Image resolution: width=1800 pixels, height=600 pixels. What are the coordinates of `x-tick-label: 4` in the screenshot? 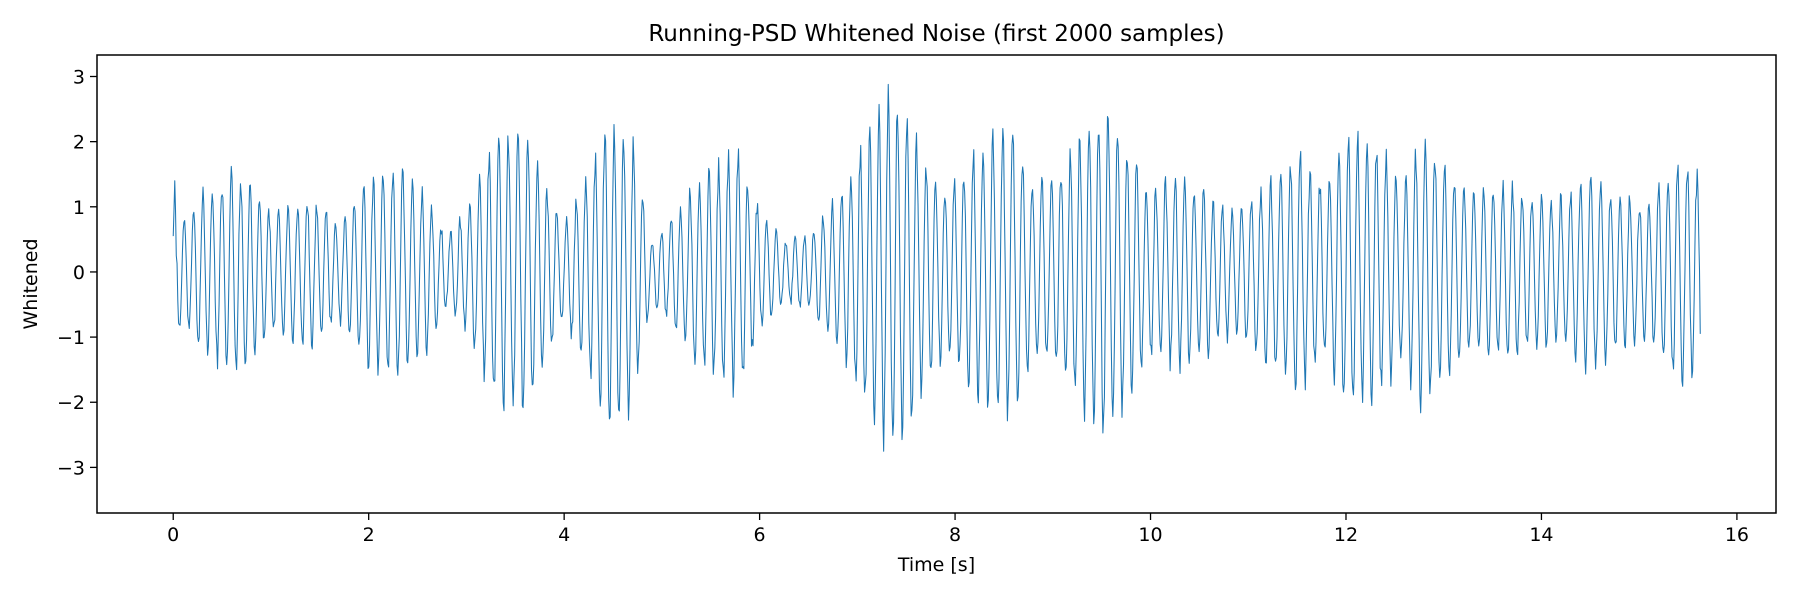 It's located at (564, 535).